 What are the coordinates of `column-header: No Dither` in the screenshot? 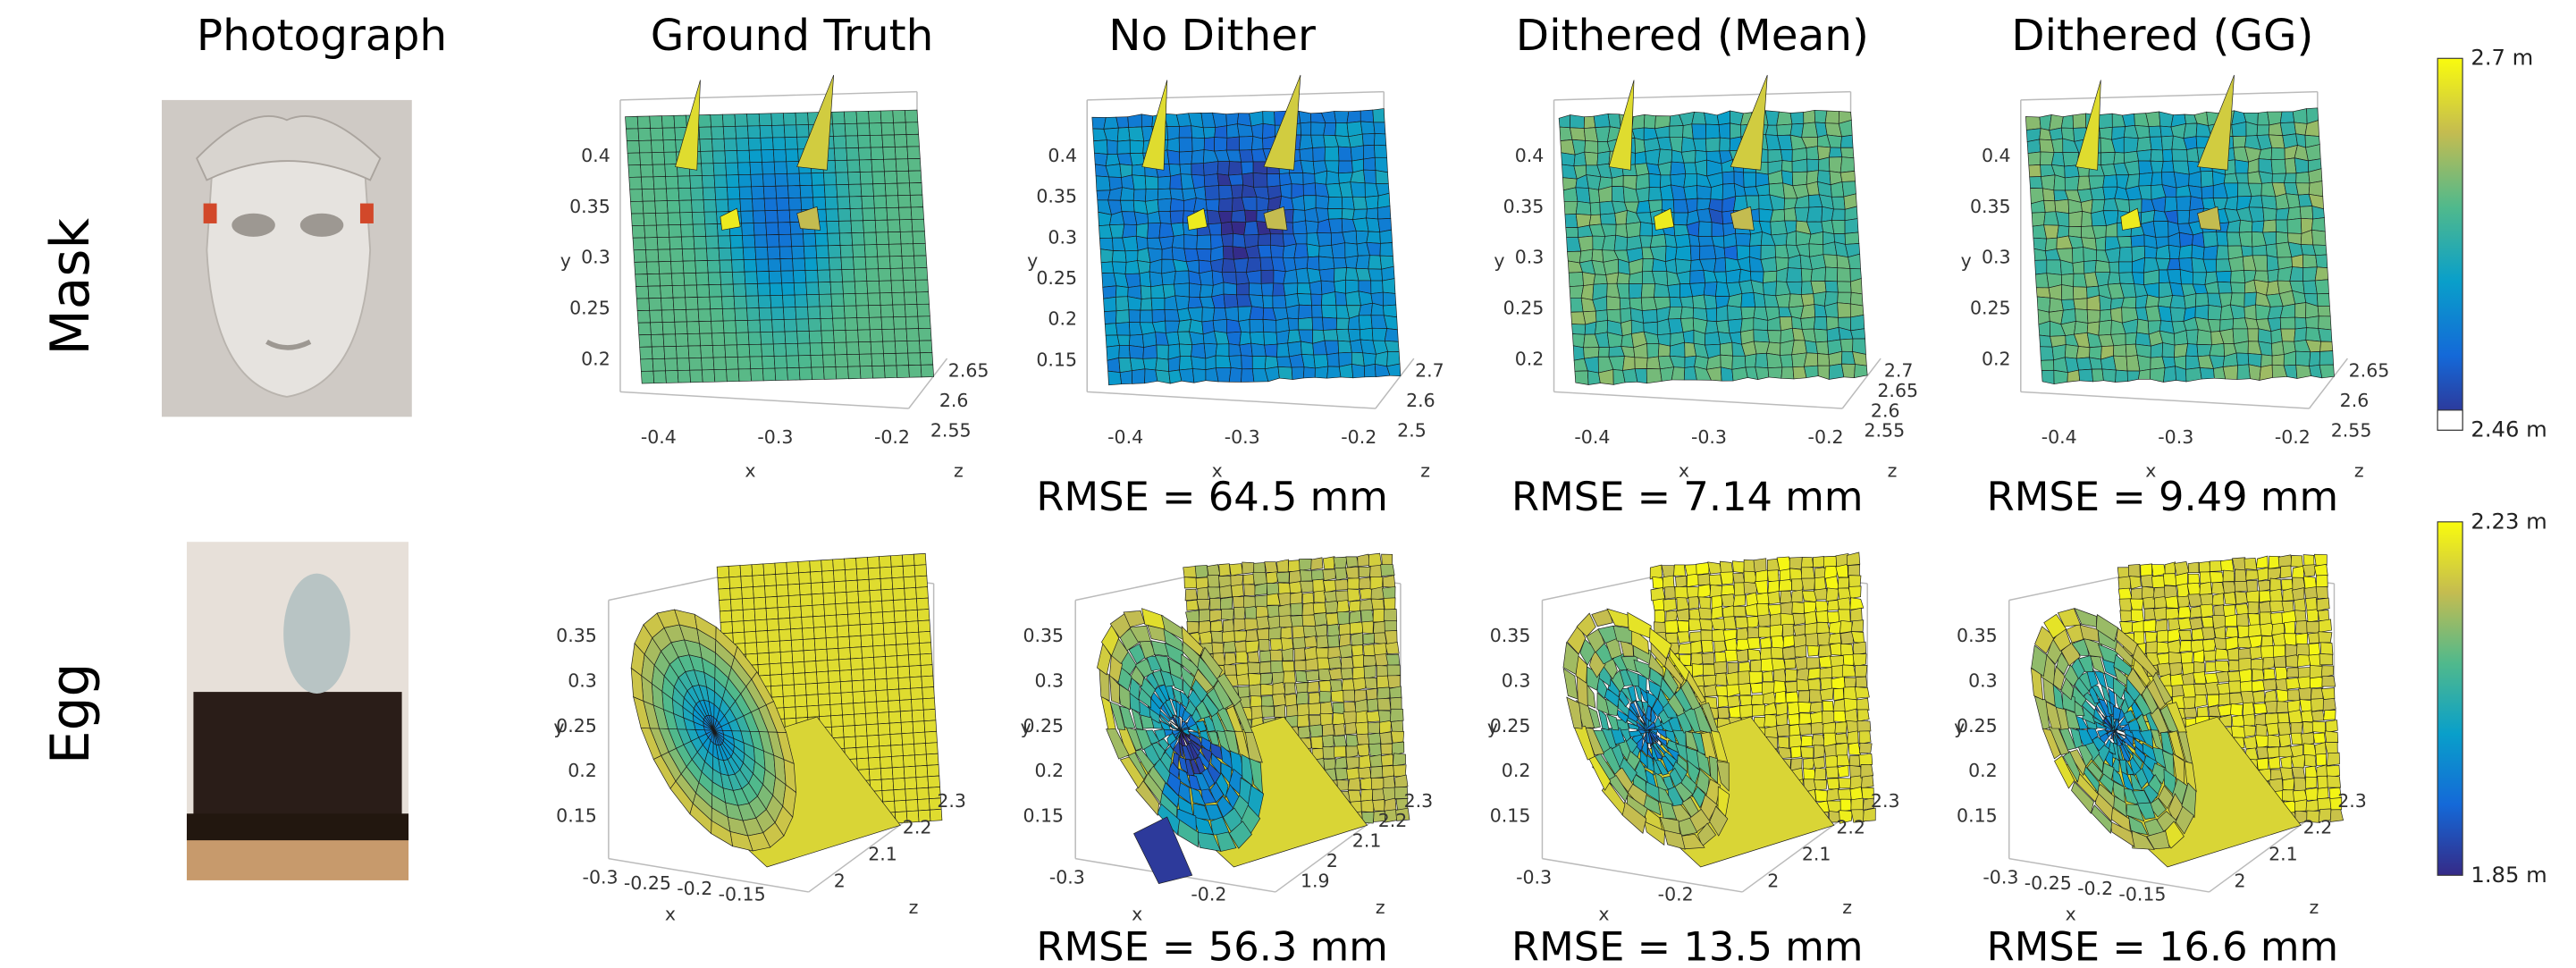 It's located at (1212, 36).